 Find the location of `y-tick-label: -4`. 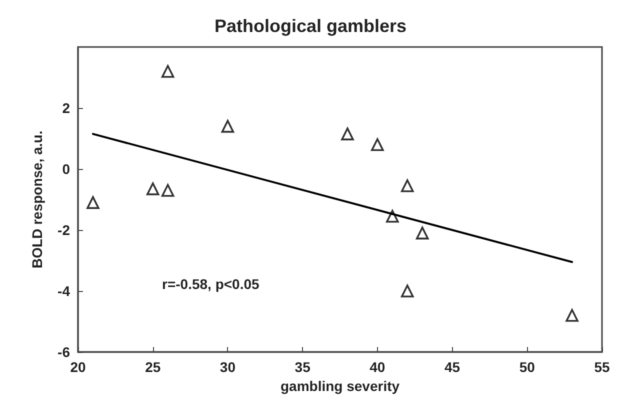

y-tick-label: -4 is located at coordinates (64, 291).